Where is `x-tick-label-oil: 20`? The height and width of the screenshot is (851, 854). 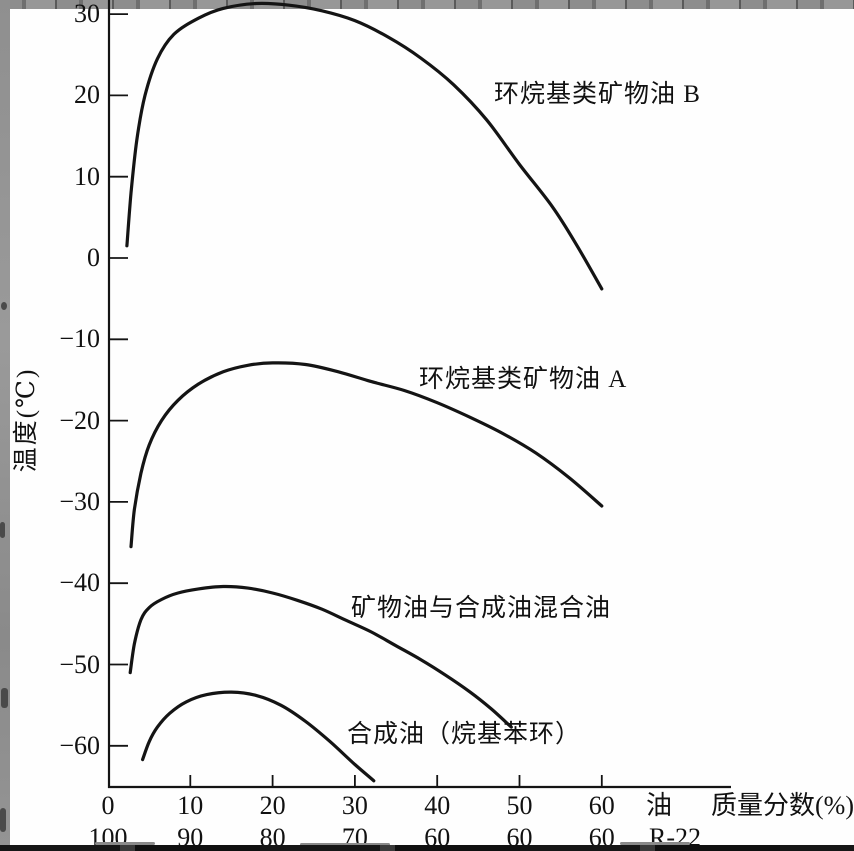
x-tick-label-oil: 20 is located at coordinates (272, 805).